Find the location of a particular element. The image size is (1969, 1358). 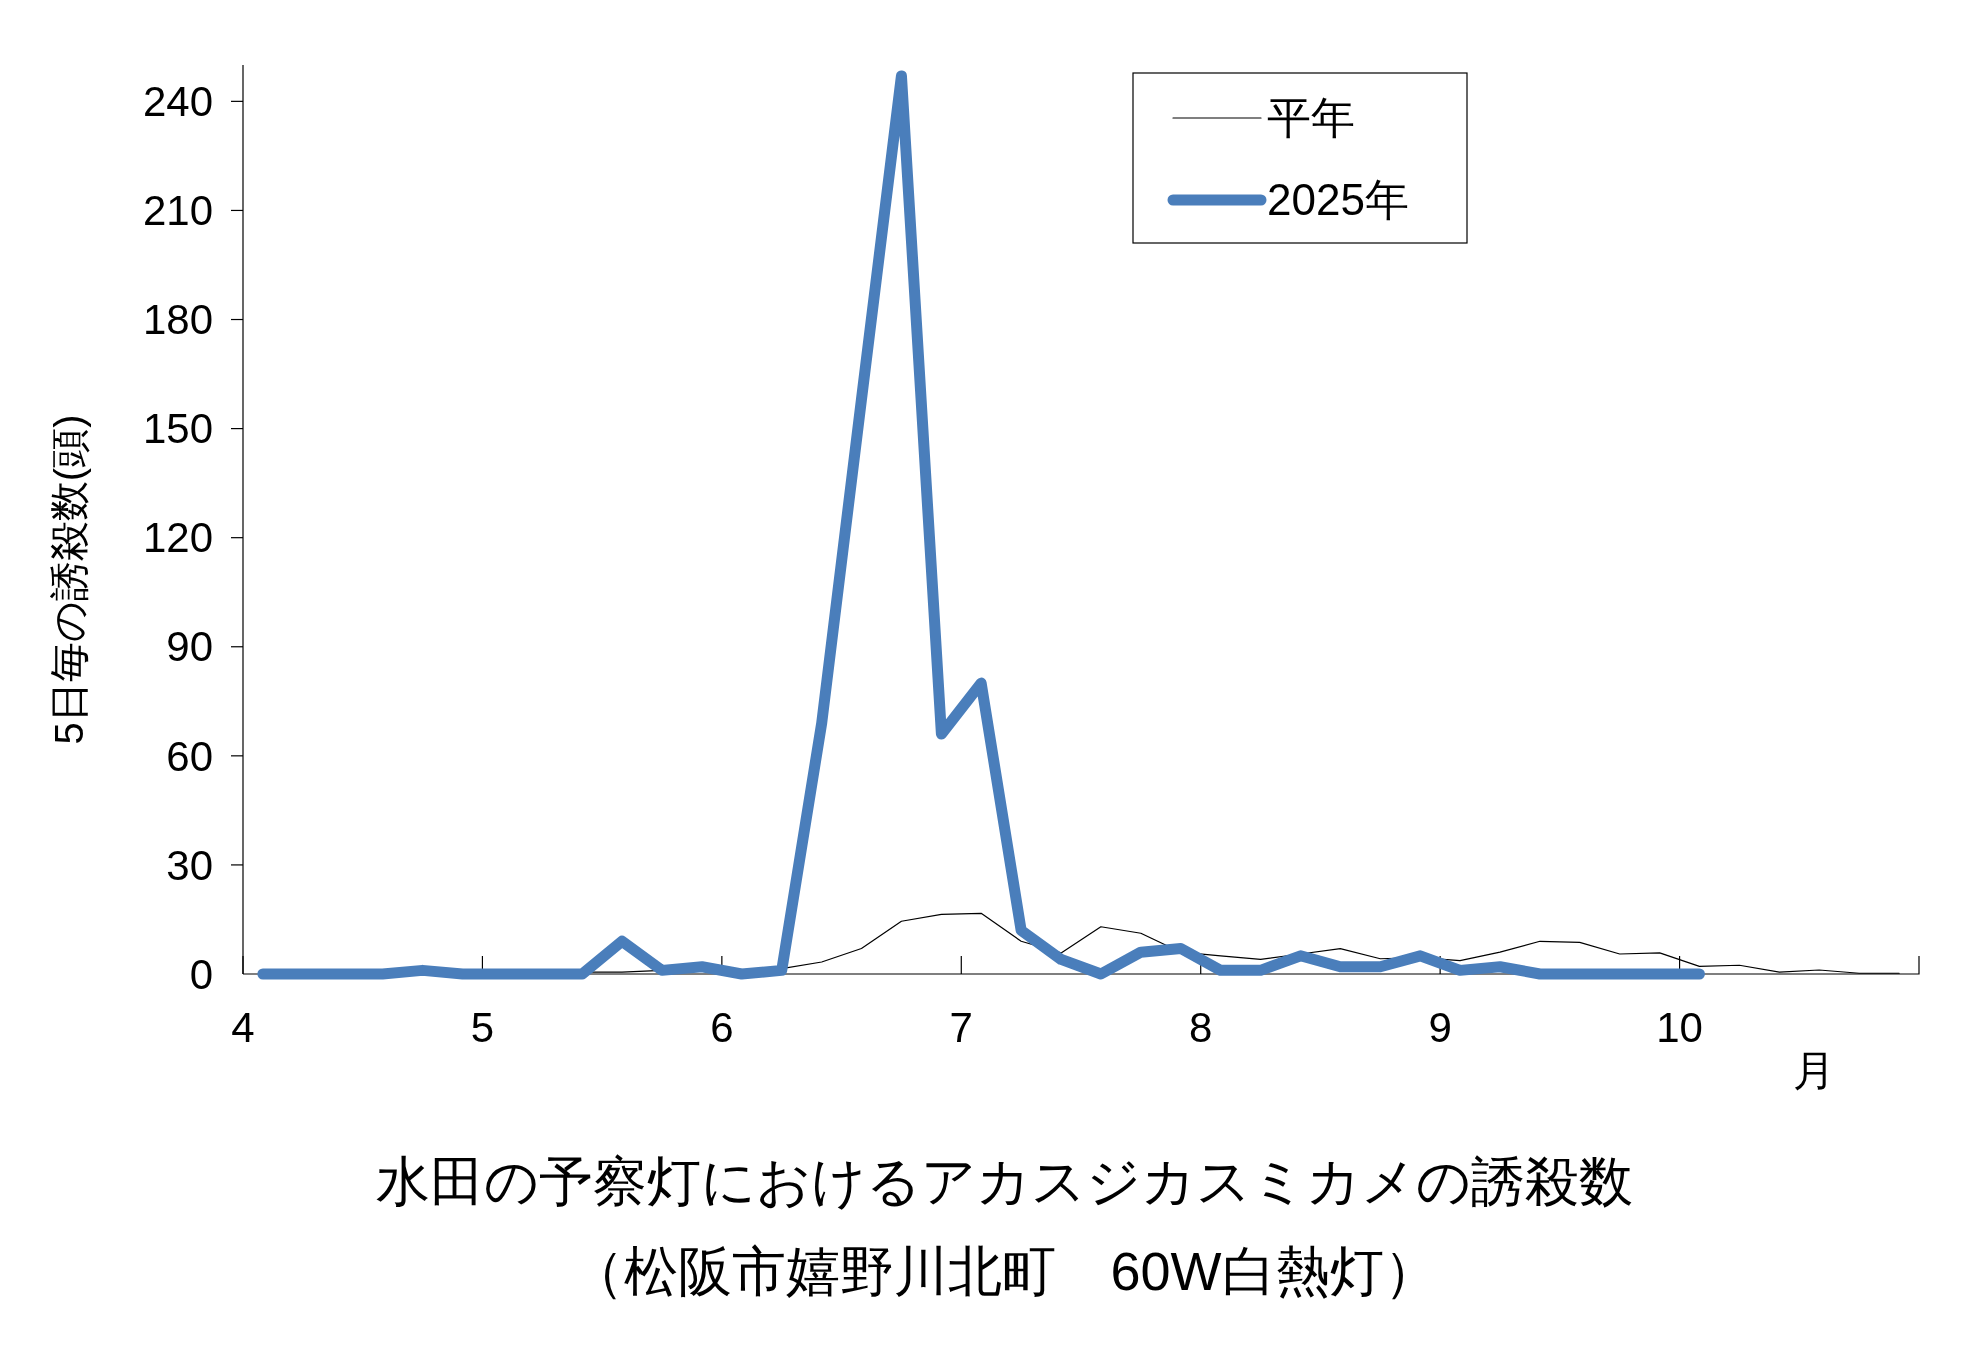

x-tick-label: 8 is located at coordinates (1201, 1027).